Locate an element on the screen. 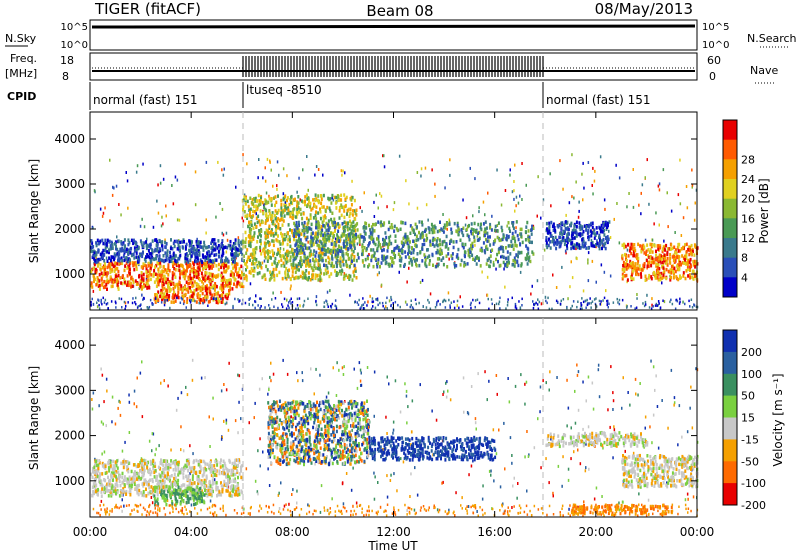  nave-tick-top: 60 is located at coordinates (714, 60).